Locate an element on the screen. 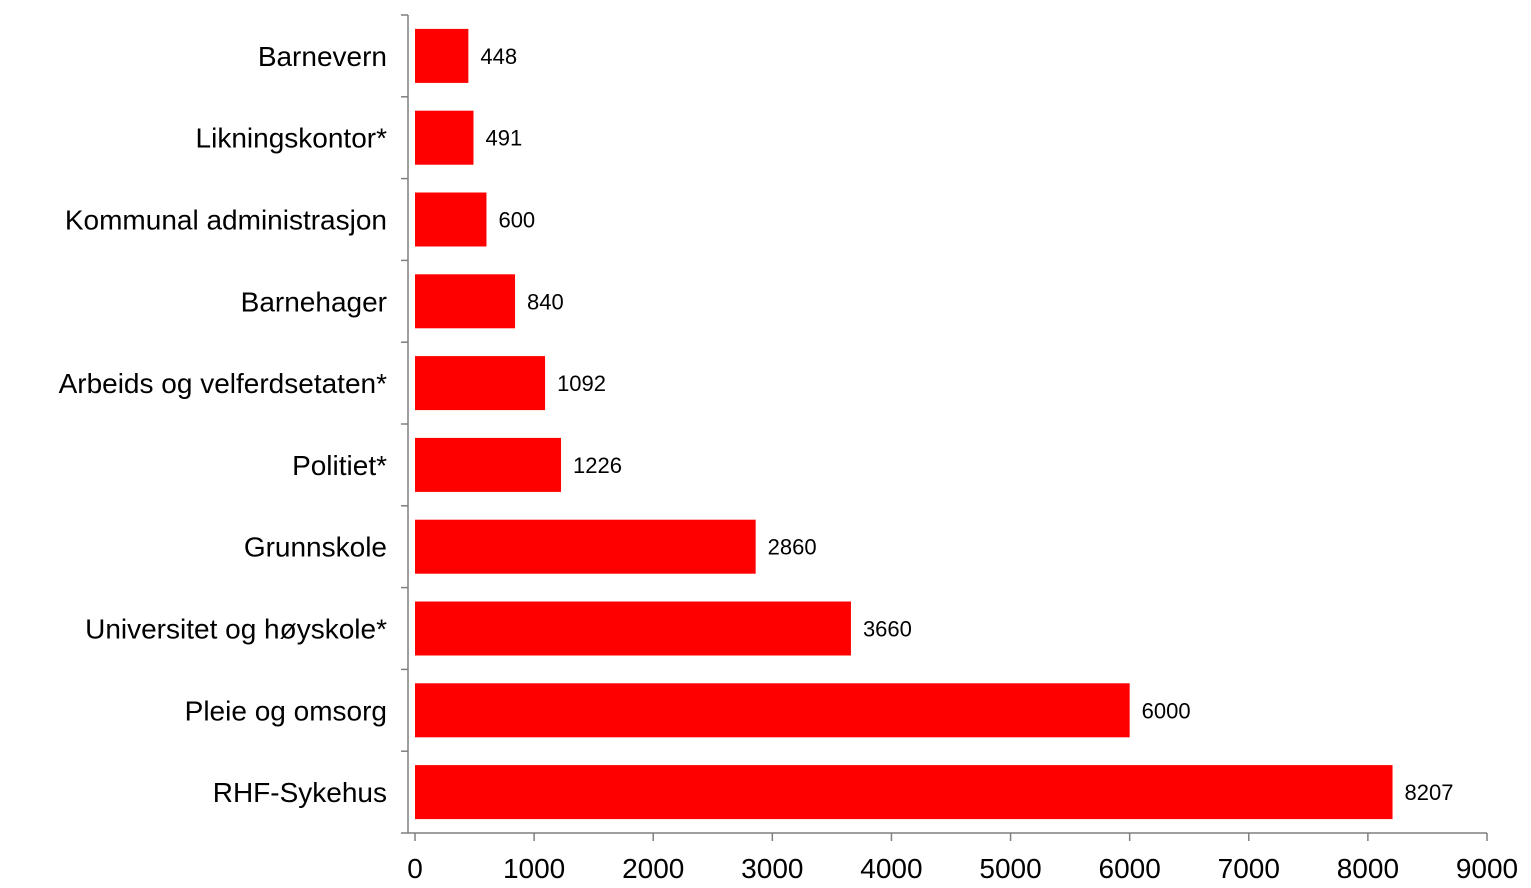 Image resolution: width=1531 pixels, height=888 pixels. x-tick-label: 4000 is located at coordinates (891, 868).